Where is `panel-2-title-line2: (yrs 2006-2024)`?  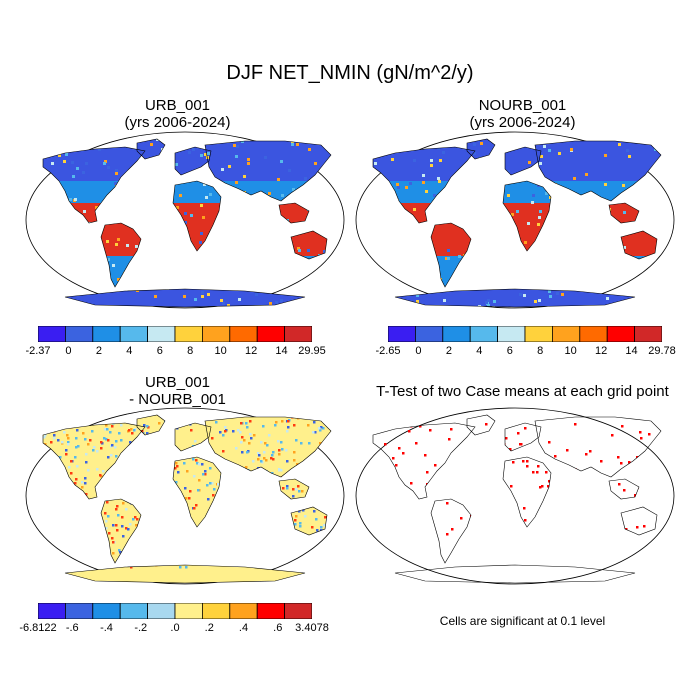 panel-2-title-line2: (yrs 2006-2024) is located at coordinates (522, 122).